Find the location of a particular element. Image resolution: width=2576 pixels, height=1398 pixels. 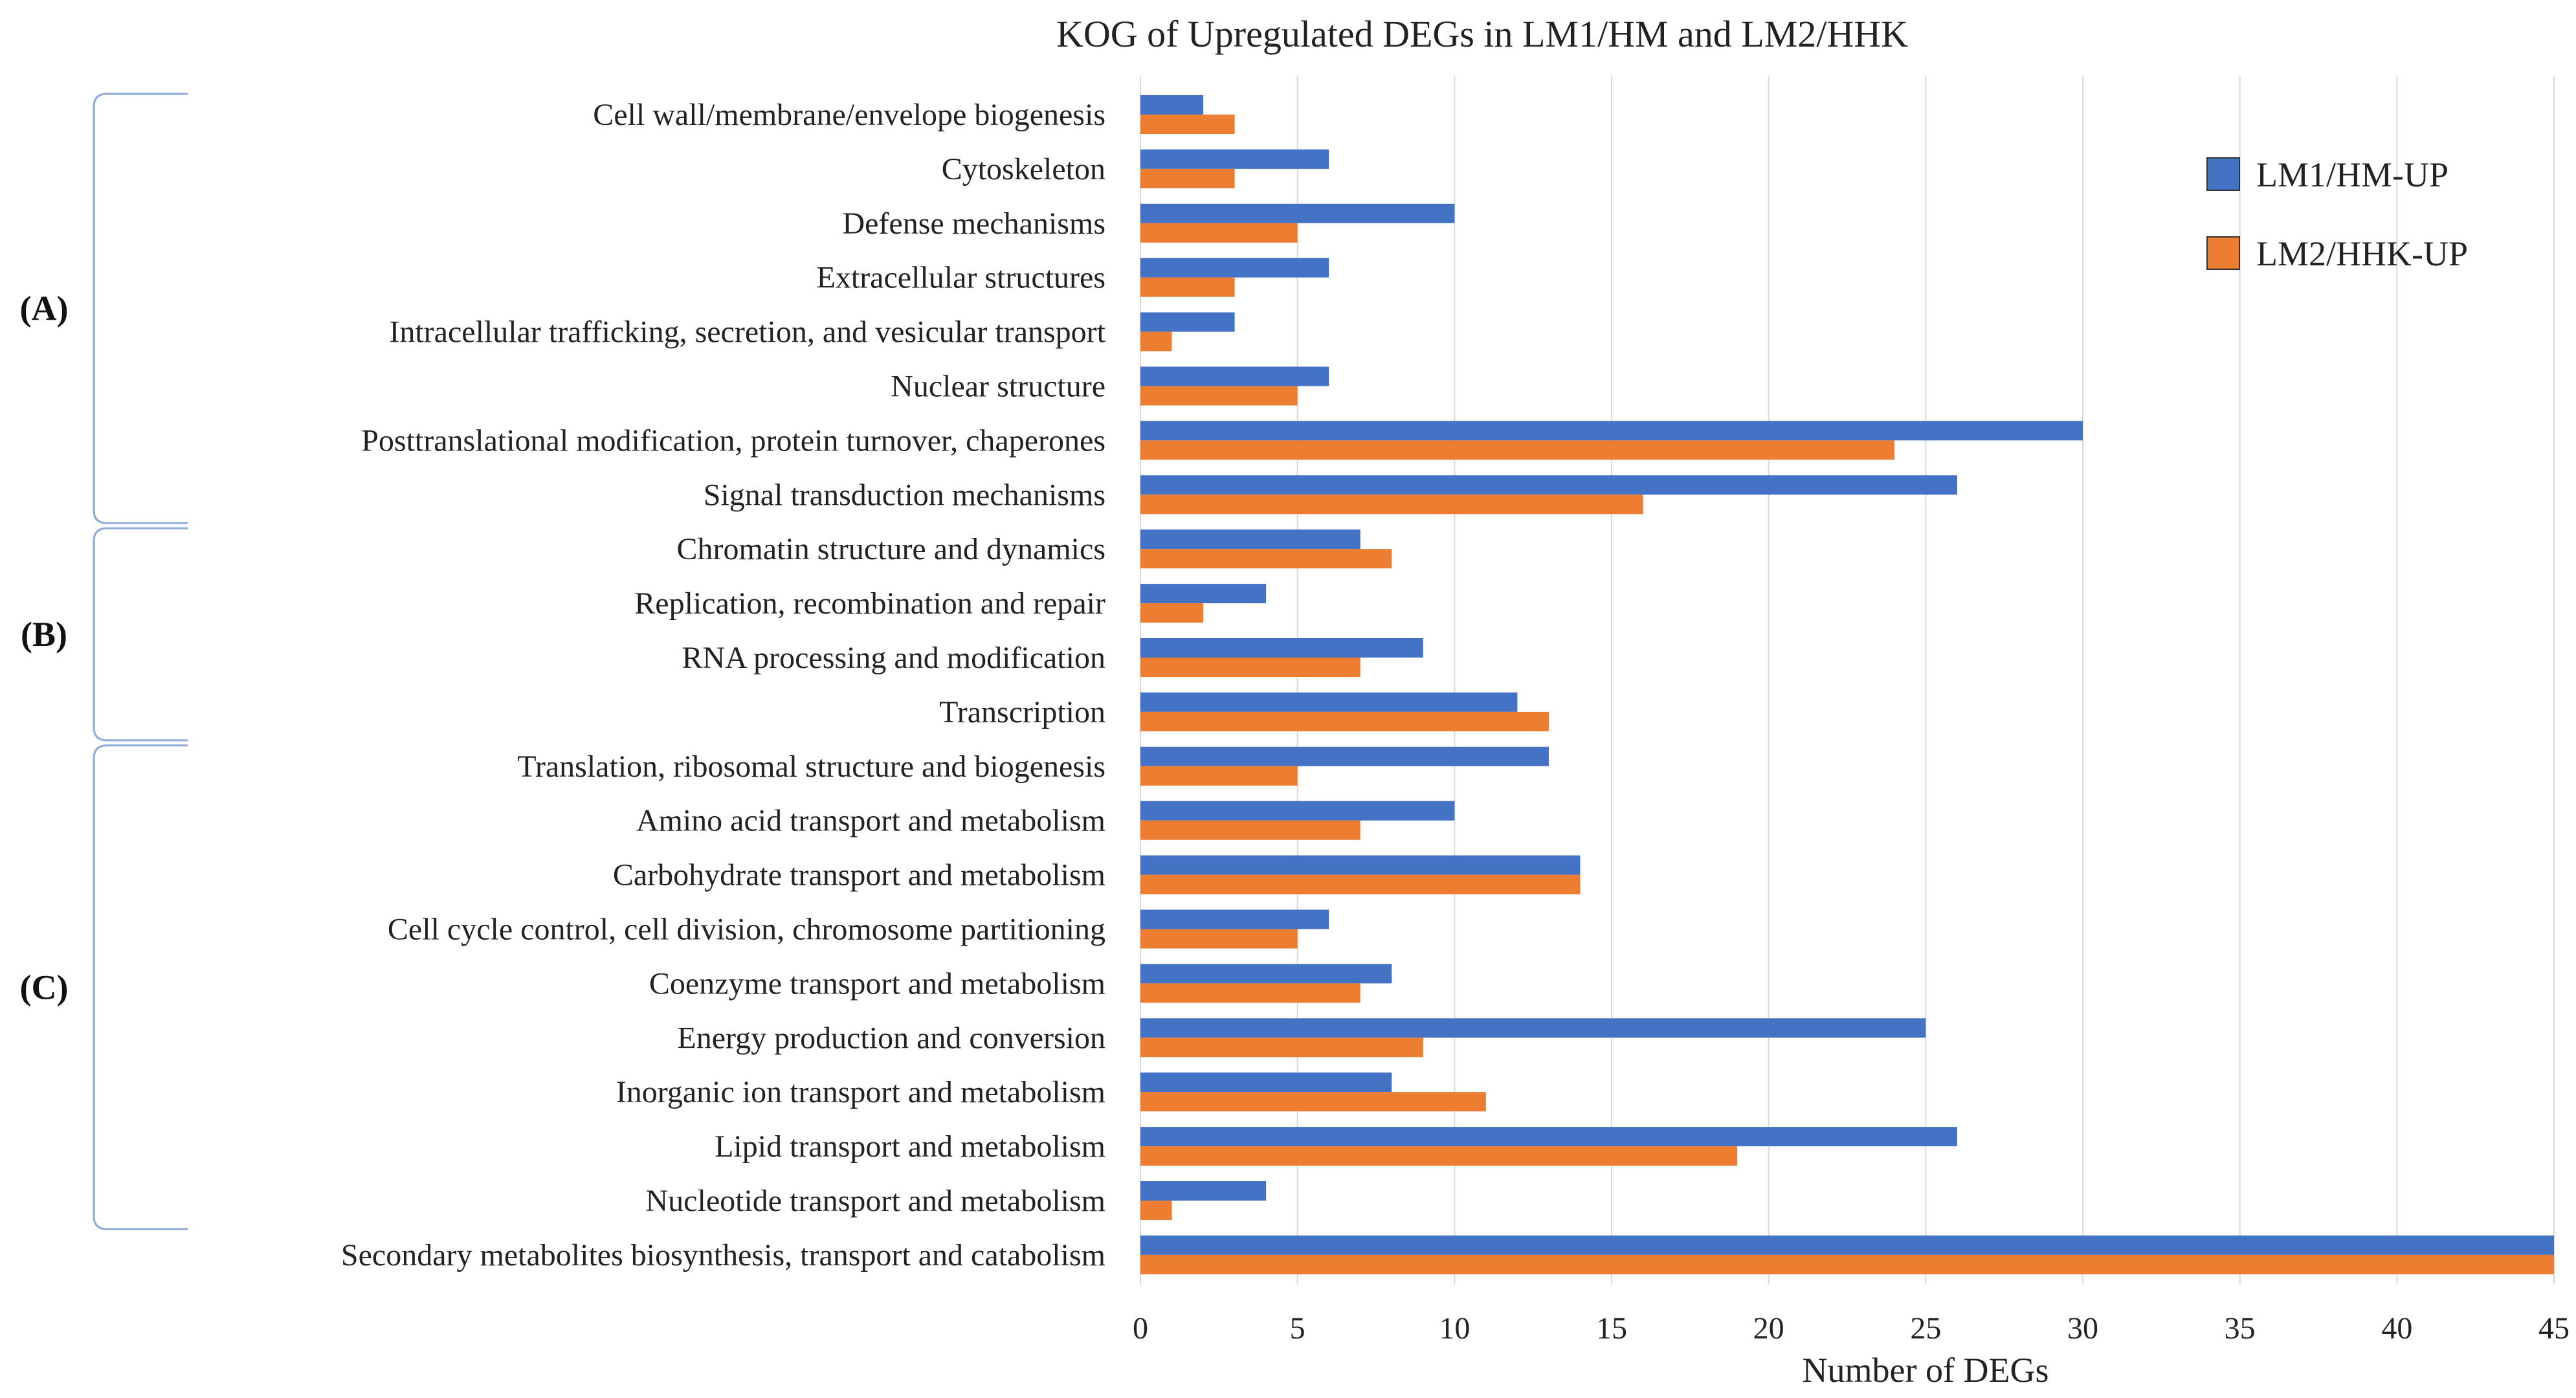

group-brackets: (A) (B) (C) is located at coordinates (104, 661).